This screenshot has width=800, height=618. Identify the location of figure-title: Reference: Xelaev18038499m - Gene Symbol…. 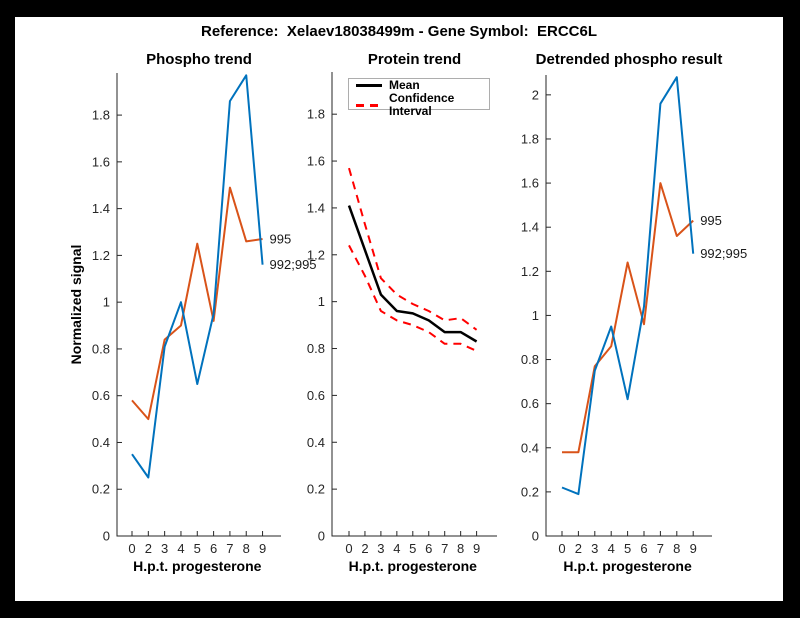
(398, 31).